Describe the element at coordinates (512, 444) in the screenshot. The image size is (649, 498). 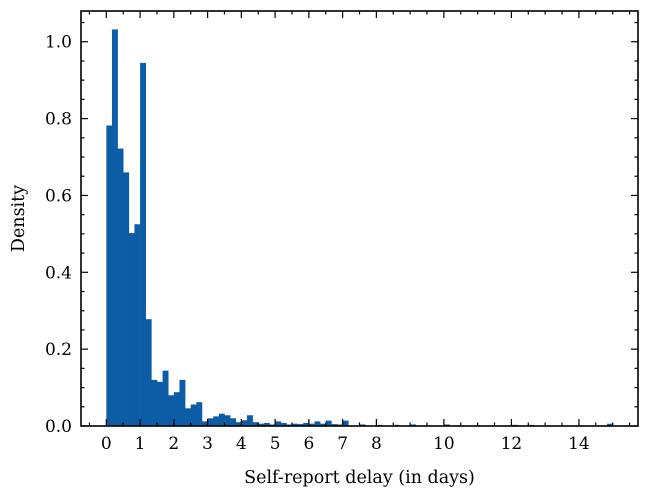
I see `x-tick-label: 12` at that location.